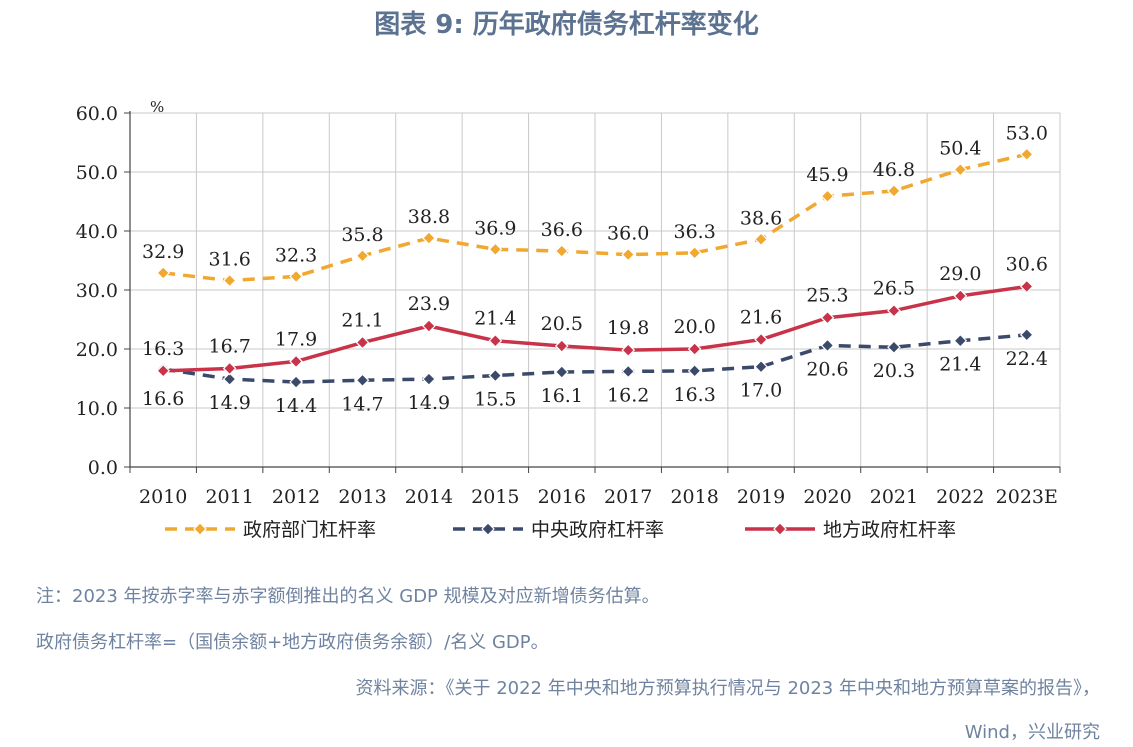 This screenshot has width=1133, height=747. Describe the element at coordinates (97, 173) in the screenshot. I see `y-tick-label: 50.0` at that location.